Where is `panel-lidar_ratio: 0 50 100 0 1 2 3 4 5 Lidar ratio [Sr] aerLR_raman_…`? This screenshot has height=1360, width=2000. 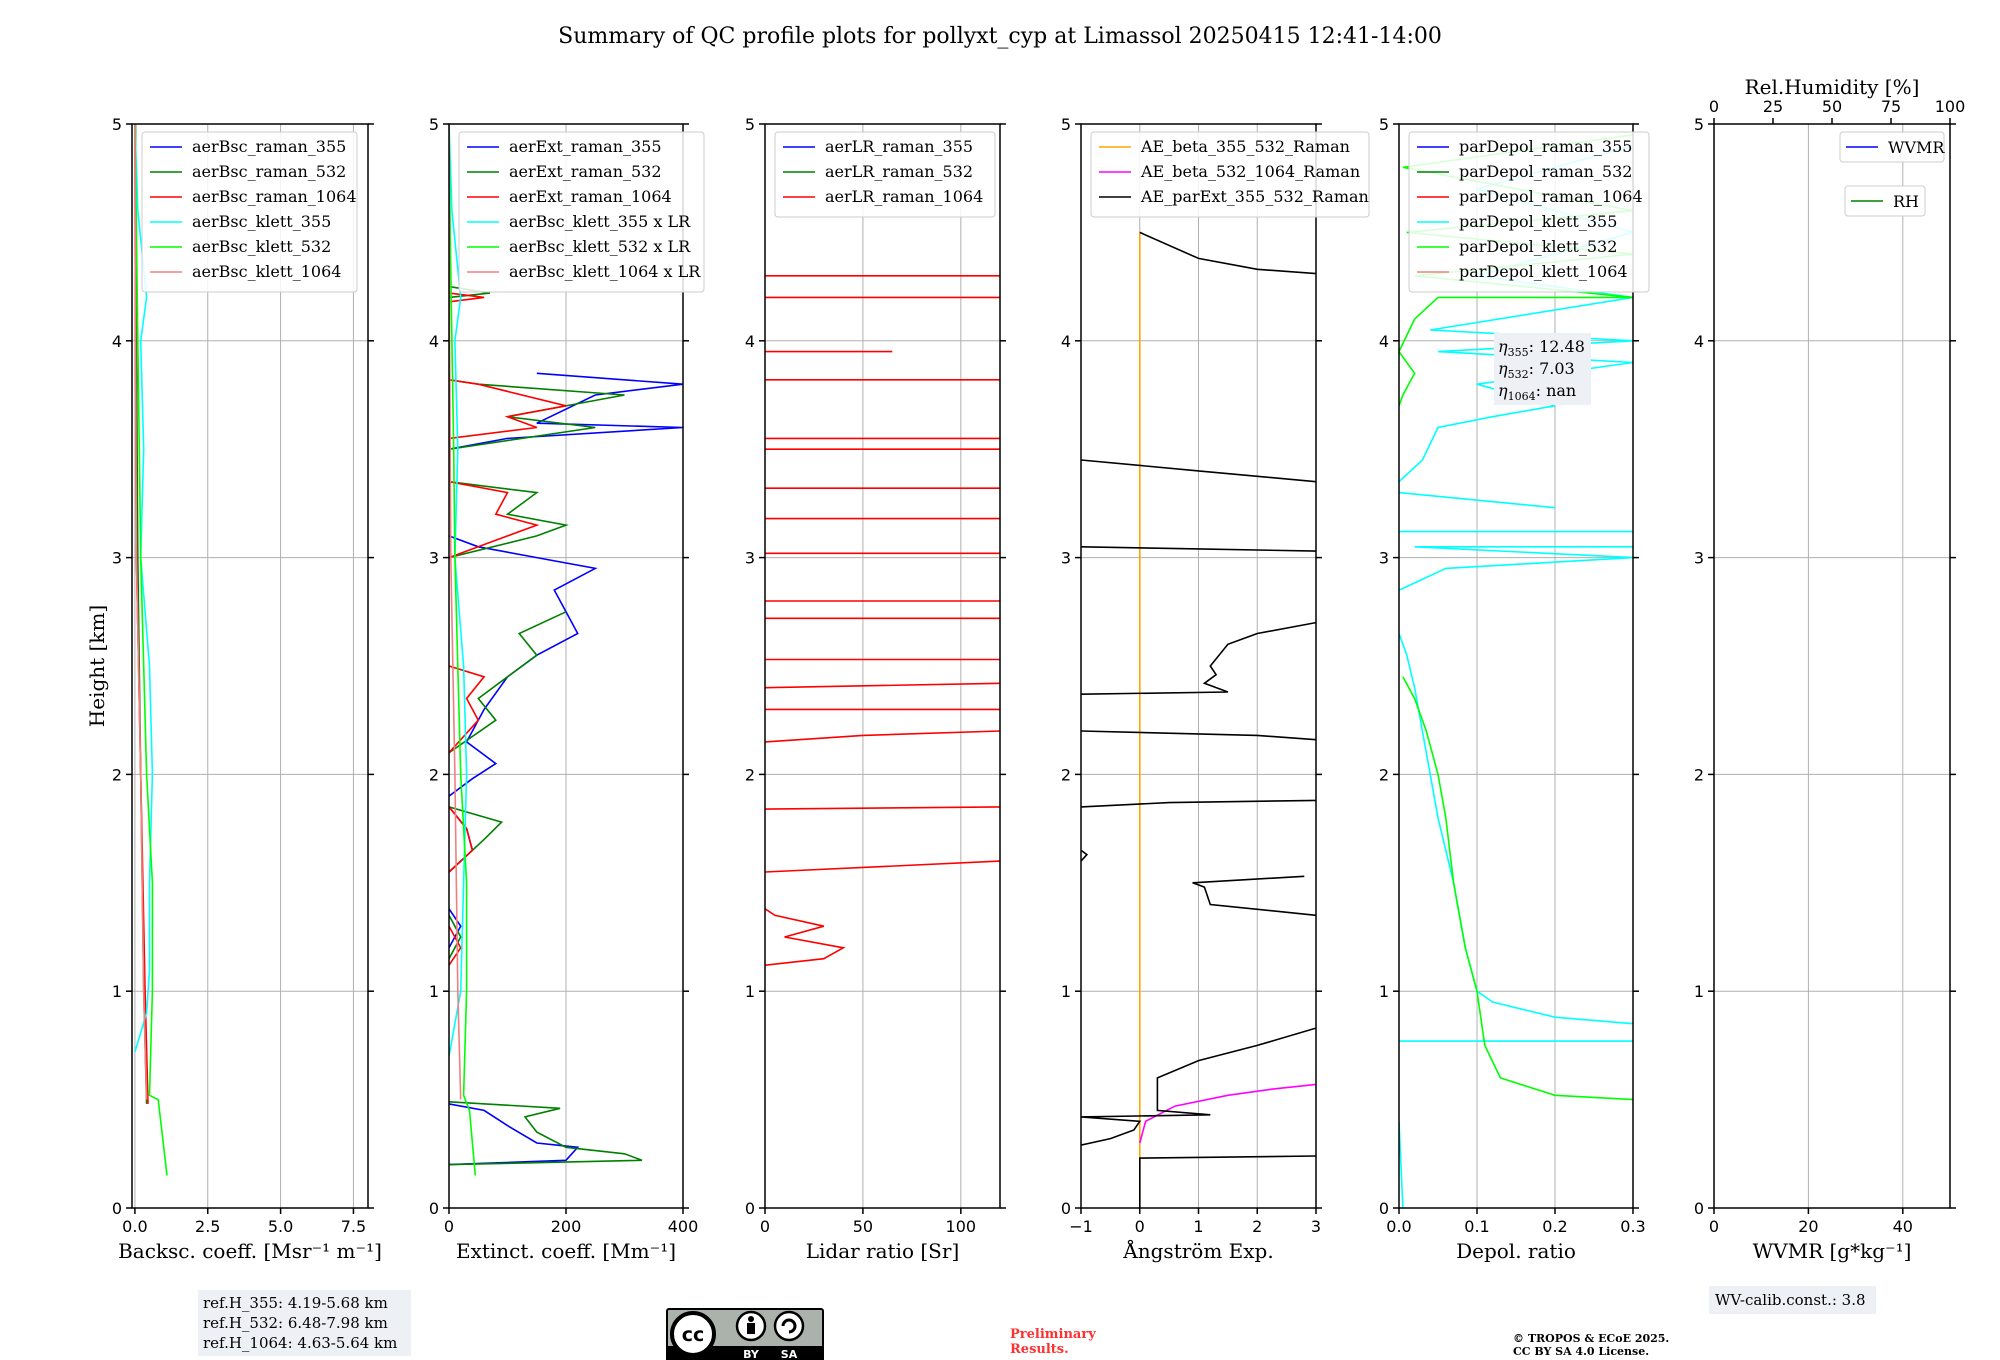 panel-lidar_ratio: 0 50 100 0 1 2 3 4 5 Lidar ratio [Sr] aerLR_raman_… is located at coordinates (875, 689).